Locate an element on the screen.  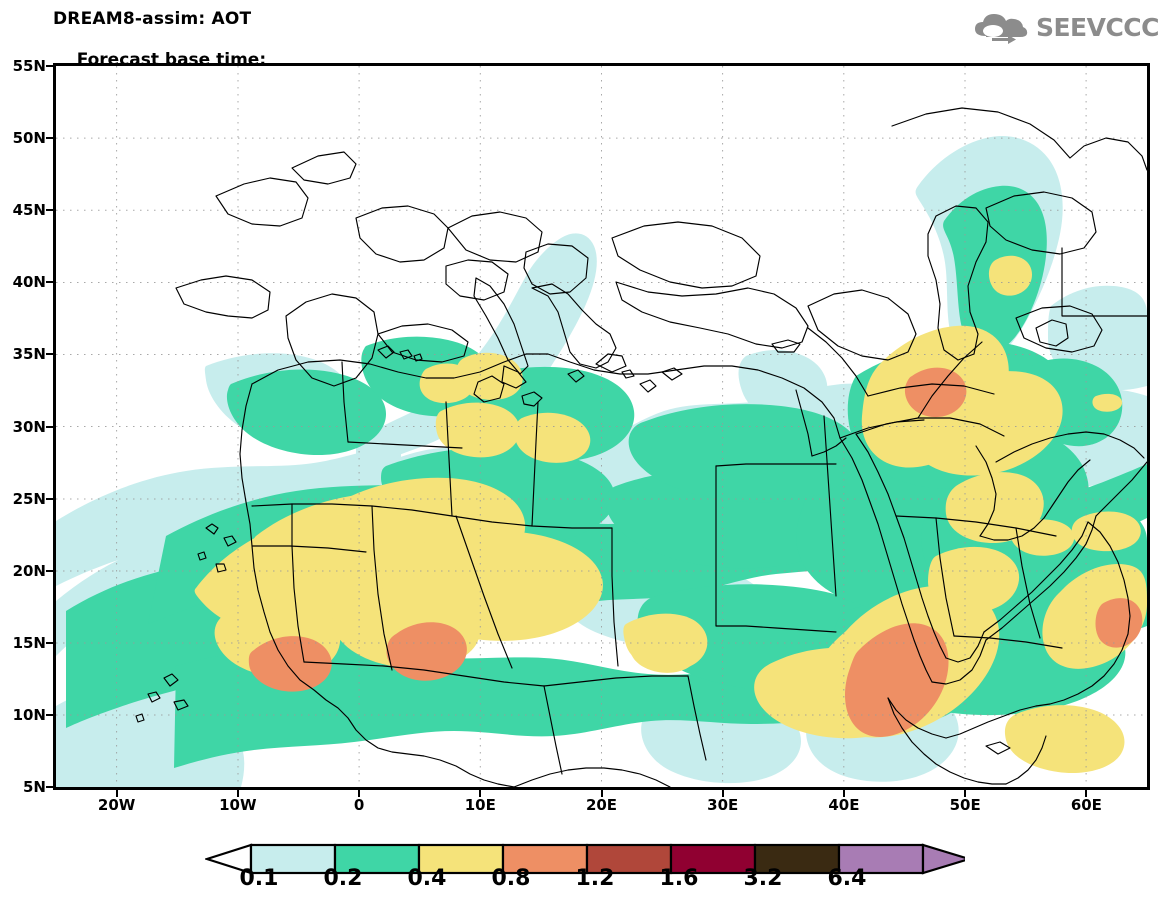
colorbar-tick-0.4: 0.4 is located at coordinates (427, 878).